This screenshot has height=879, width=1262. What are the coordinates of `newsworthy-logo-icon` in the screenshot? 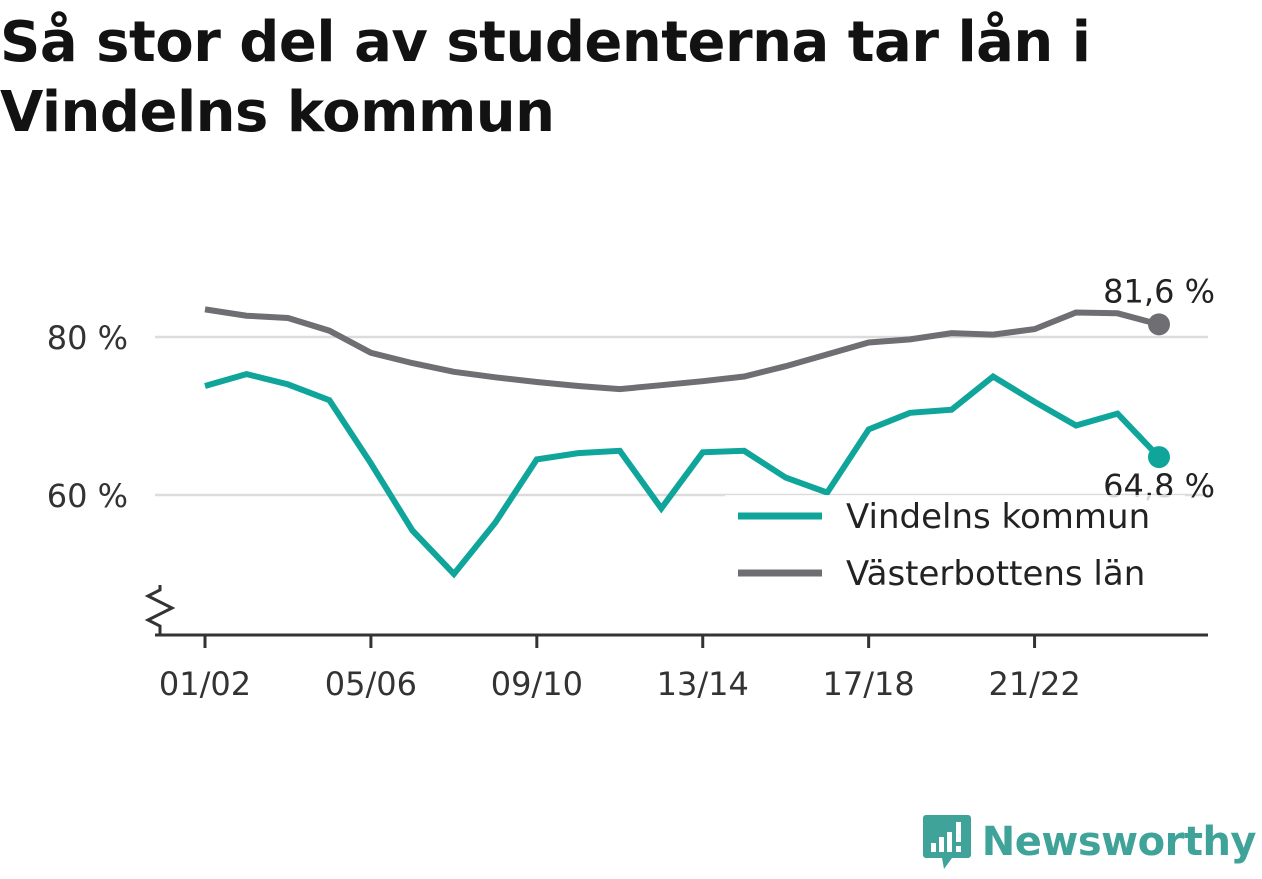 It's located at (946, 842).